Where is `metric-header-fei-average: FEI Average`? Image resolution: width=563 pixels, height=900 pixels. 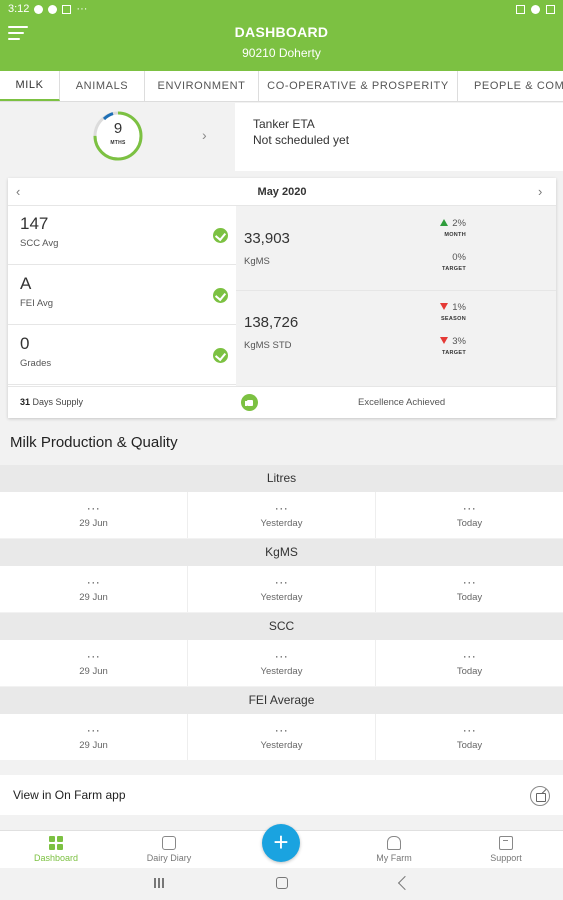
metric-header-fei-average: FEI Average is located at coordinates (281, 700).